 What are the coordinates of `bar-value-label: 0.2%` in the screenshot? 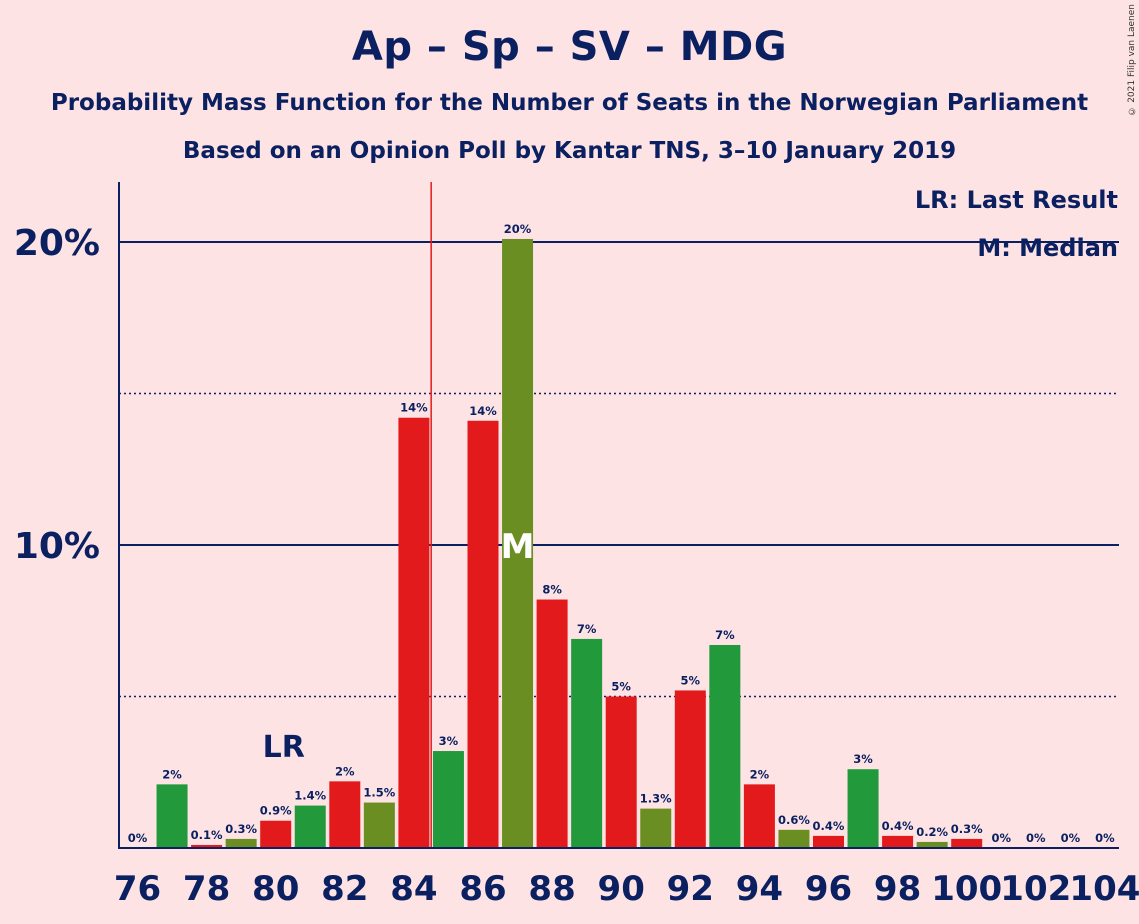 It's located at (932, 832).